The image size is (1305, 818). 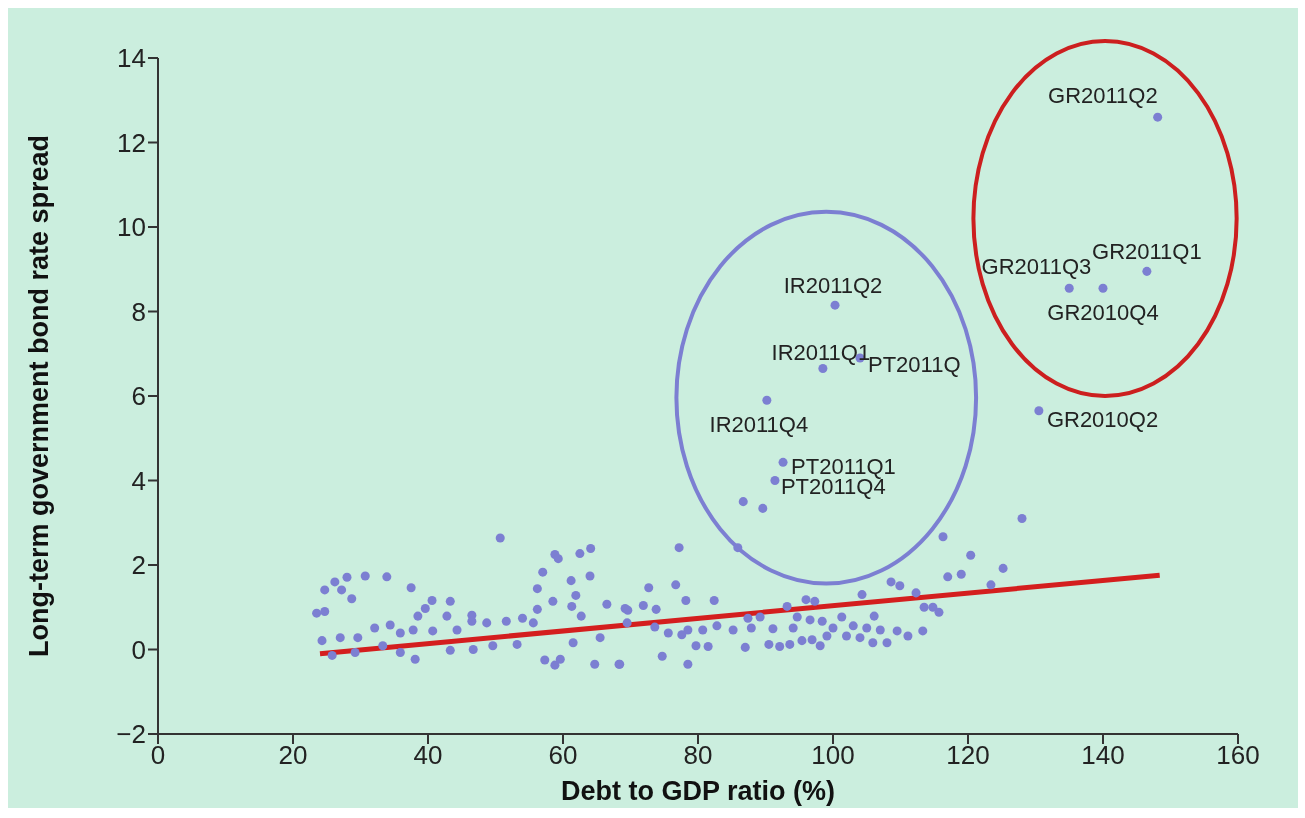 What do you see at coordinates (968, 755) in the screenshot?
I see `x-tick-label: 120` at bounding box center [968, 755].